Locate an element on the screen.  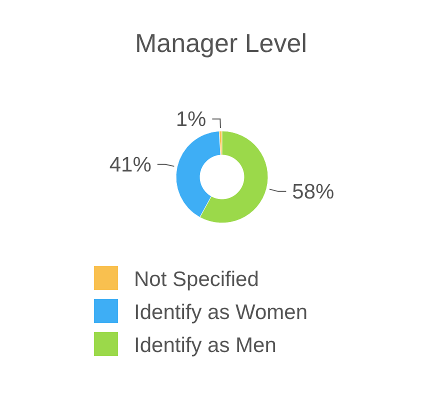
legend-label: Identify as Women is located at coordinates (221, 312).